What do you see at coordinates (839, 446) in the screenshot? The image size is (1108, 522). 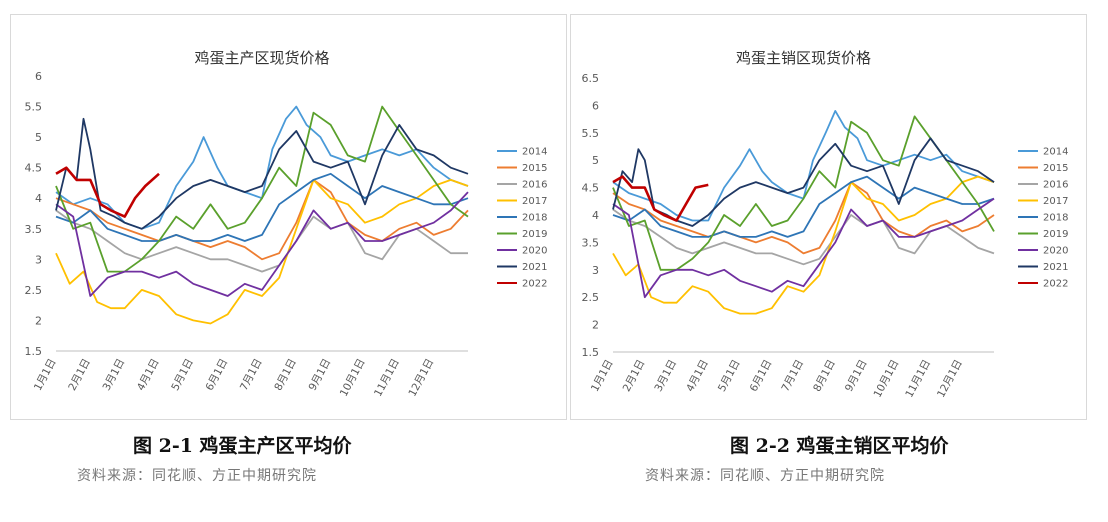 I see `figure-caption-right: 图 2-2 鸡蛋主销区平均价` at bounding box center [839, 446].